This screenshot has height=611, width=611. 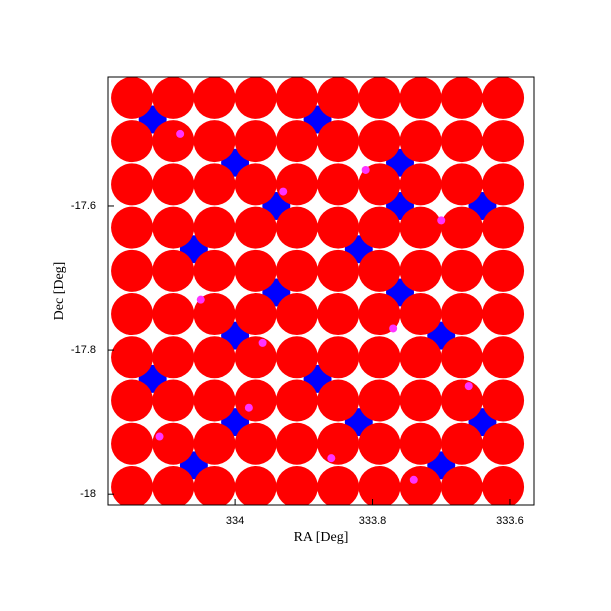 What do you see at coordinates (235, 521) in the screenshot?
I see `x-tick-label: 334` at bounding box center [235, 521].